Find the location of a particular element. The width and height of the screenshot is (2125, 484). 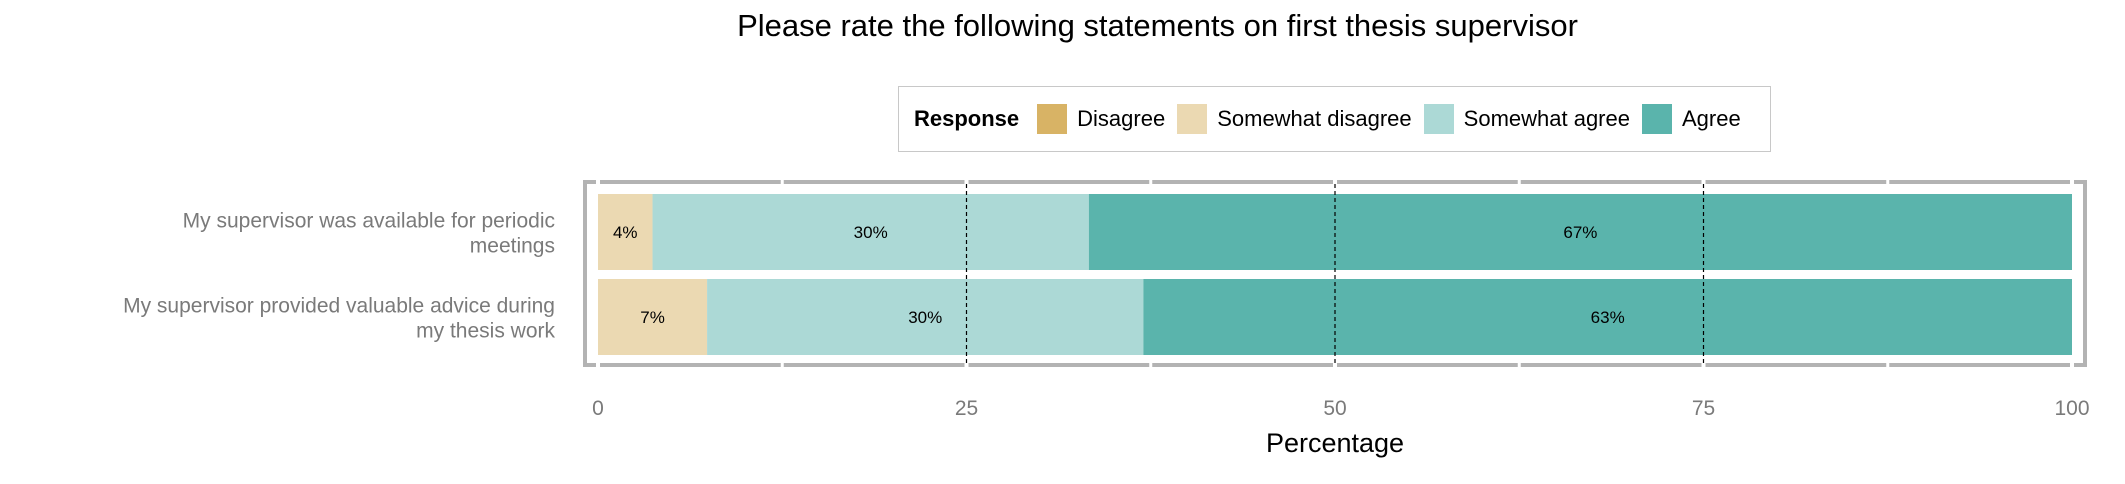

legend-swatch-disagree is located at coordinates (1052, 119).